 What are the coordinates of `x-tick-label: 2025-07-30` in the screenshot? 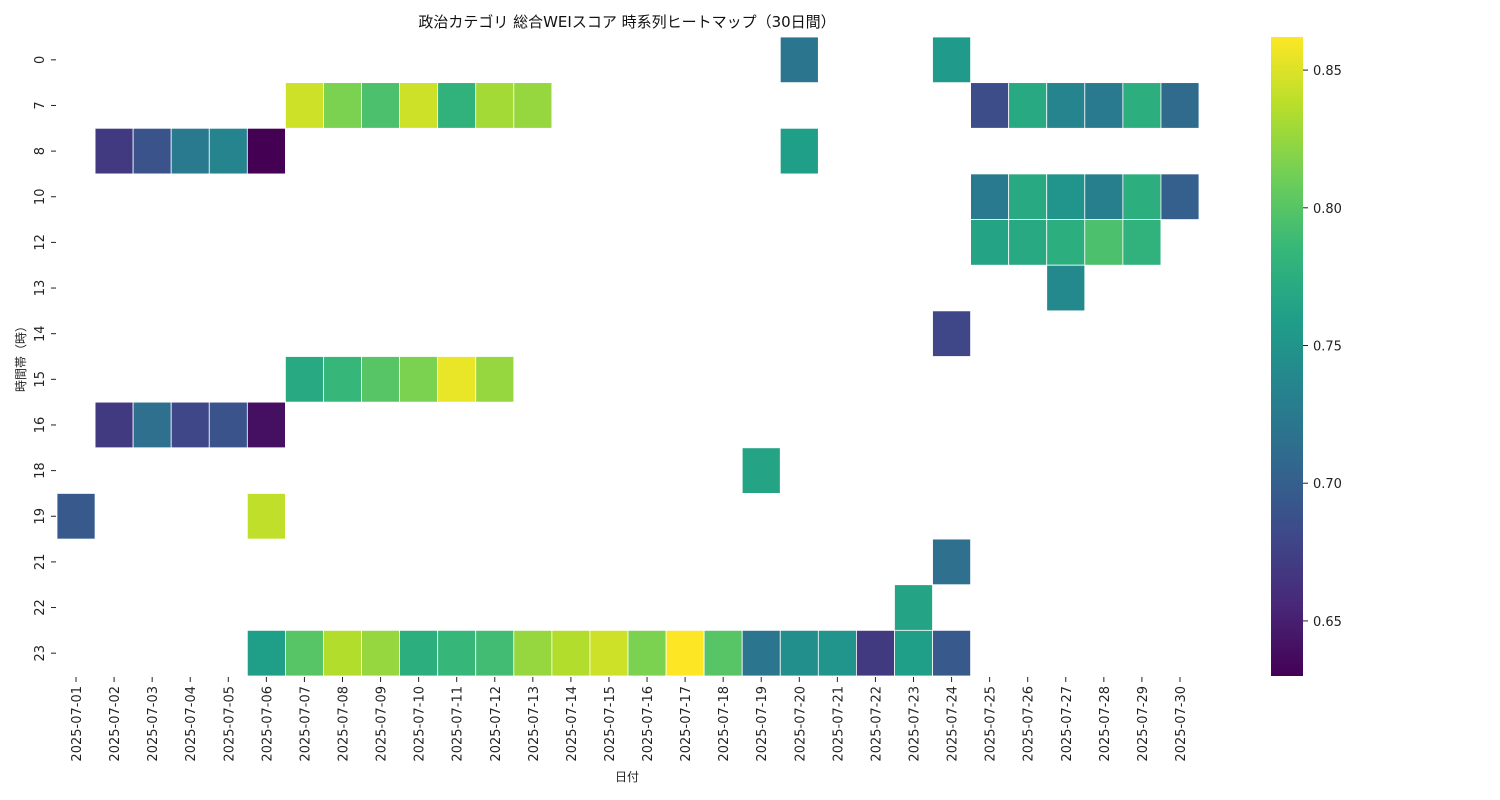 It's located at (1181, 724).